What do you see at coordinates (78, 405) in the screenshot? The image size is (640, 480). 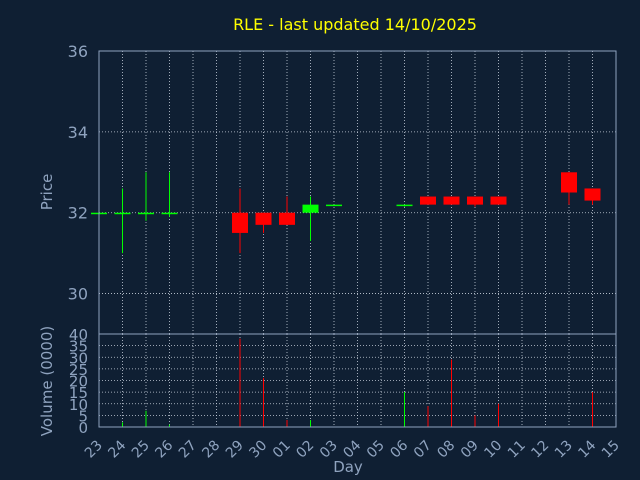 I see `volume-tick-label: 10` at bounding box center [78, 405].